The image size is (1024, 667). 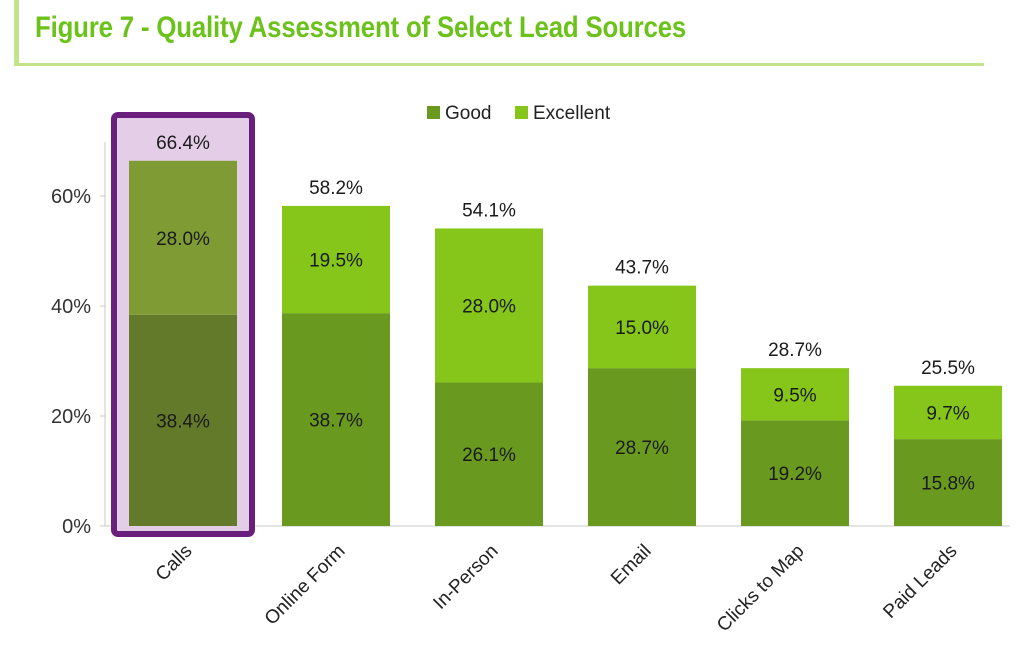 What do you see at coordinates (465, 577) in the screenshot?
I see `x-tick-label: In-Person` at bounding box center [465, 577].